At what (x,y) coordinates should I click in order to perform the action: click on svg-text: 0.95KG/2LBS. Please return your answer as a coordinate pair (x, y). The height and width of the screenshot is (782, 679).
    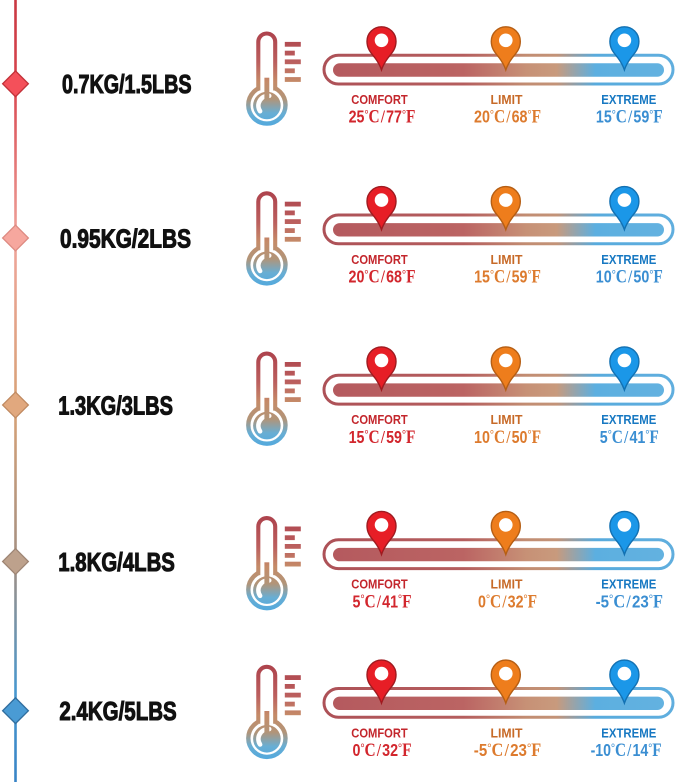
    Looking at the image, I should click on (125, 238).